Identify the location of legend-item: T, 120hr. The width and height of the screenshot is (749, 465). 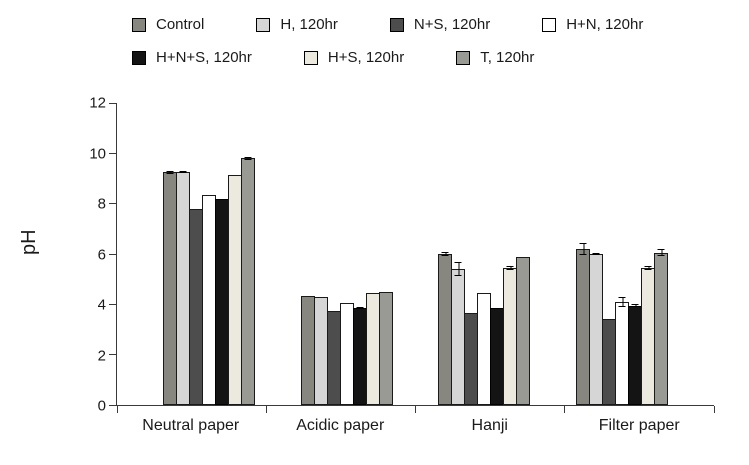
(495, 57).